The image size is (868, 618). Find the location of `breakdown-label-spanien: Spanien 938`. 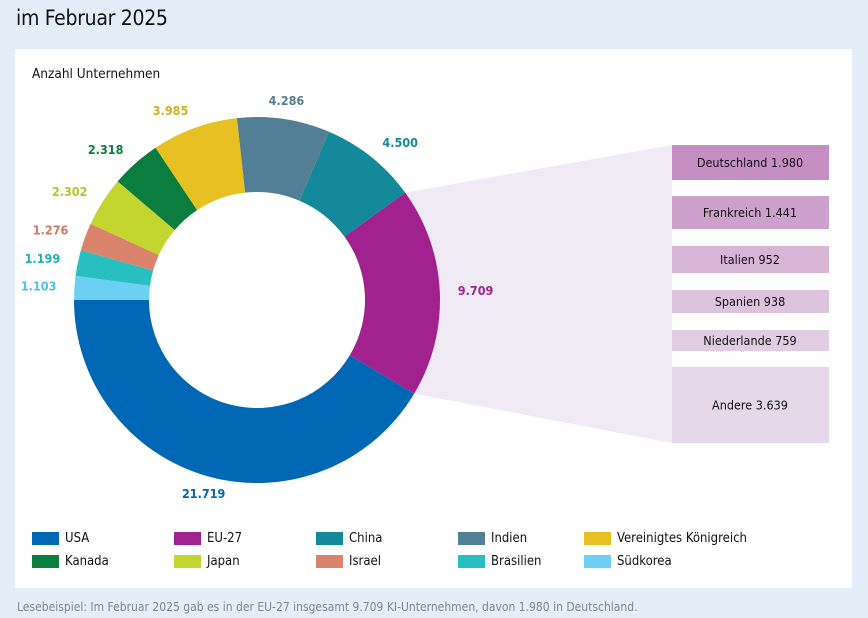

breakdown-label-spanien: Spanien 938 is located at coordinates (750, 301).